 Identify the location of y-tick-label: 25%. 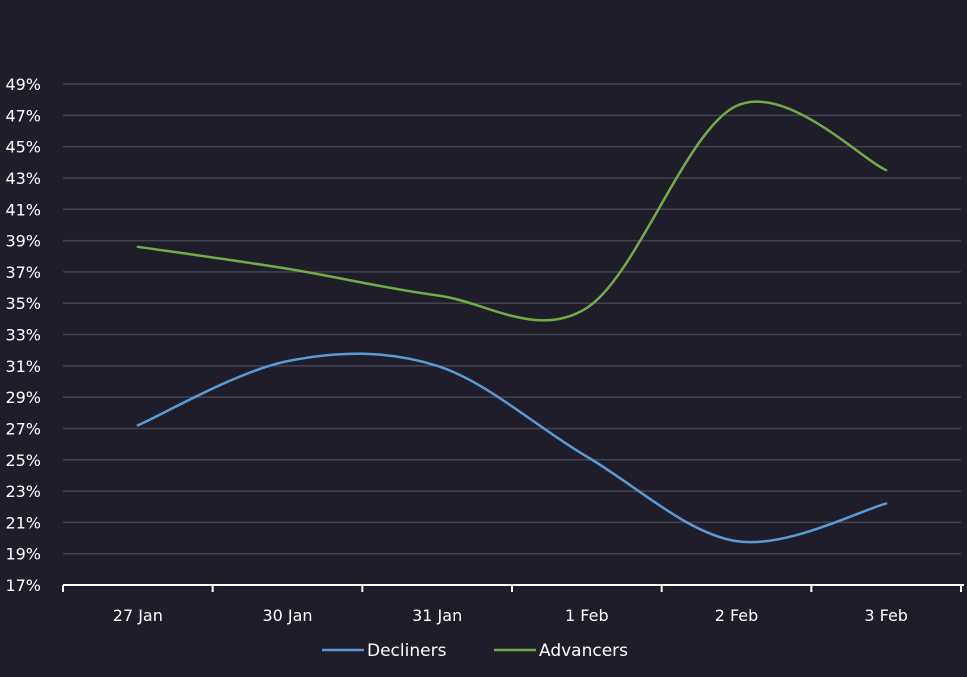
(23, 460).